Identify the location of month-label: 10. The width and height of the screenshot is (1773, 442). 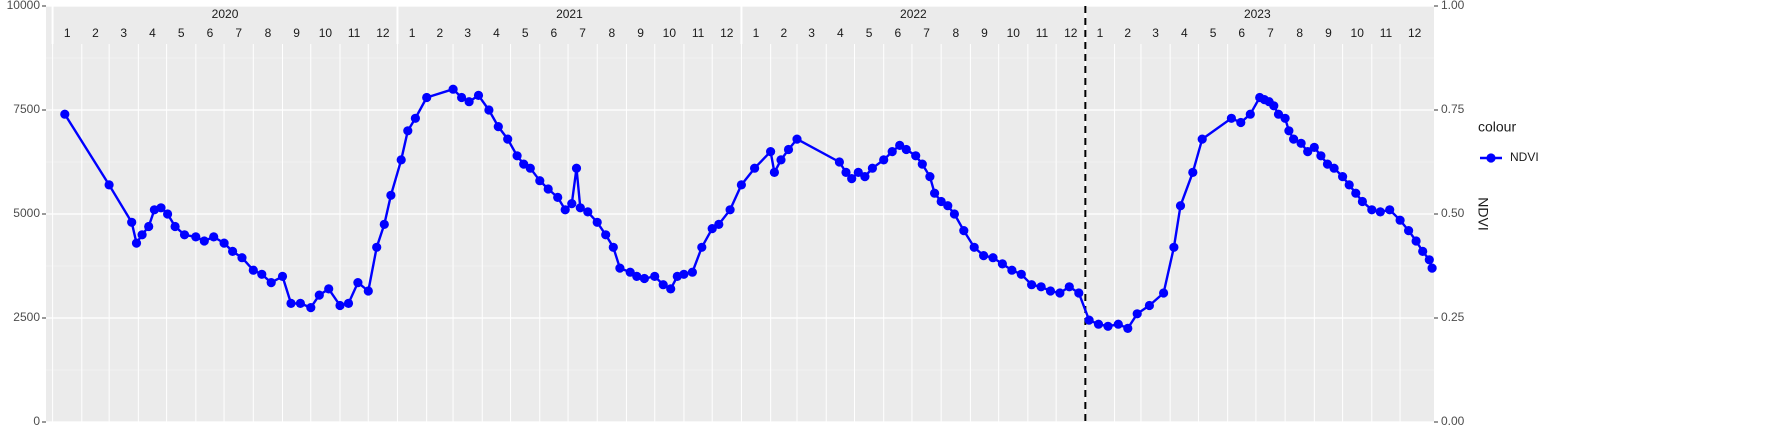
(326, 33).